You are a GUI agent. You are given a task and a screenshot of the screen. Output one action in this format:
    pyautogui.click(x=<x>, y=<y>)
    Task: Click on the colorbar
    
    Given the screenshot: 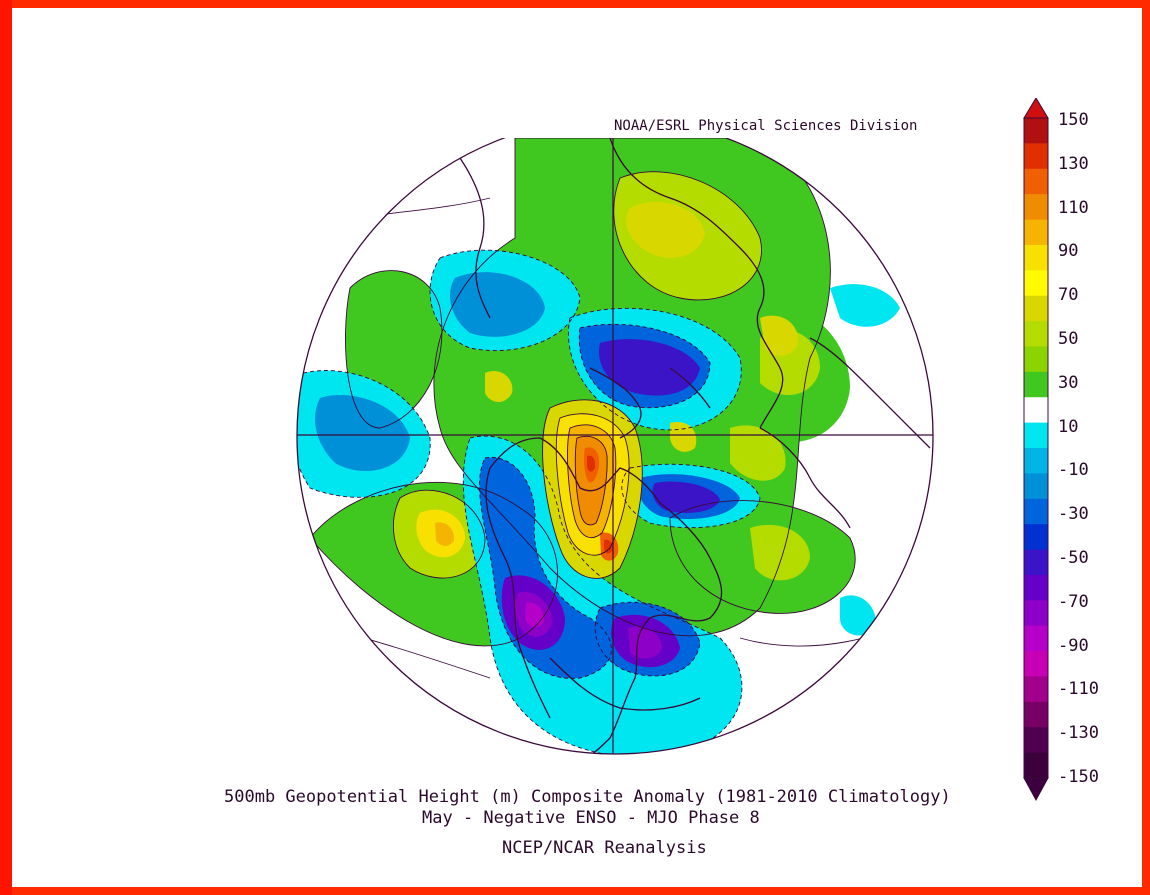 What is the action you would take?
    pyautogui.click(x=1036, y=450)
    